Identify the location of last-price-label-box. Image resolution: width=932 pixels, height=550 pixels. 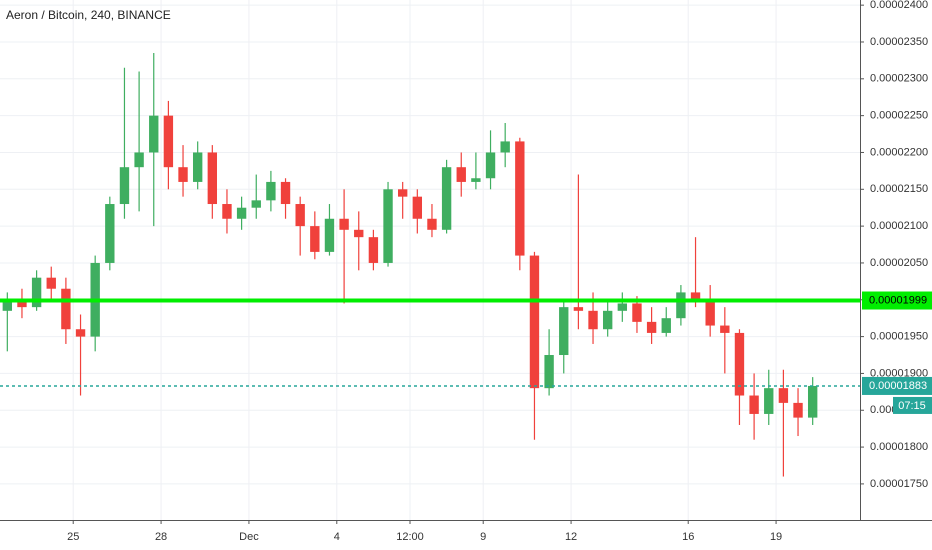
(897, 385).